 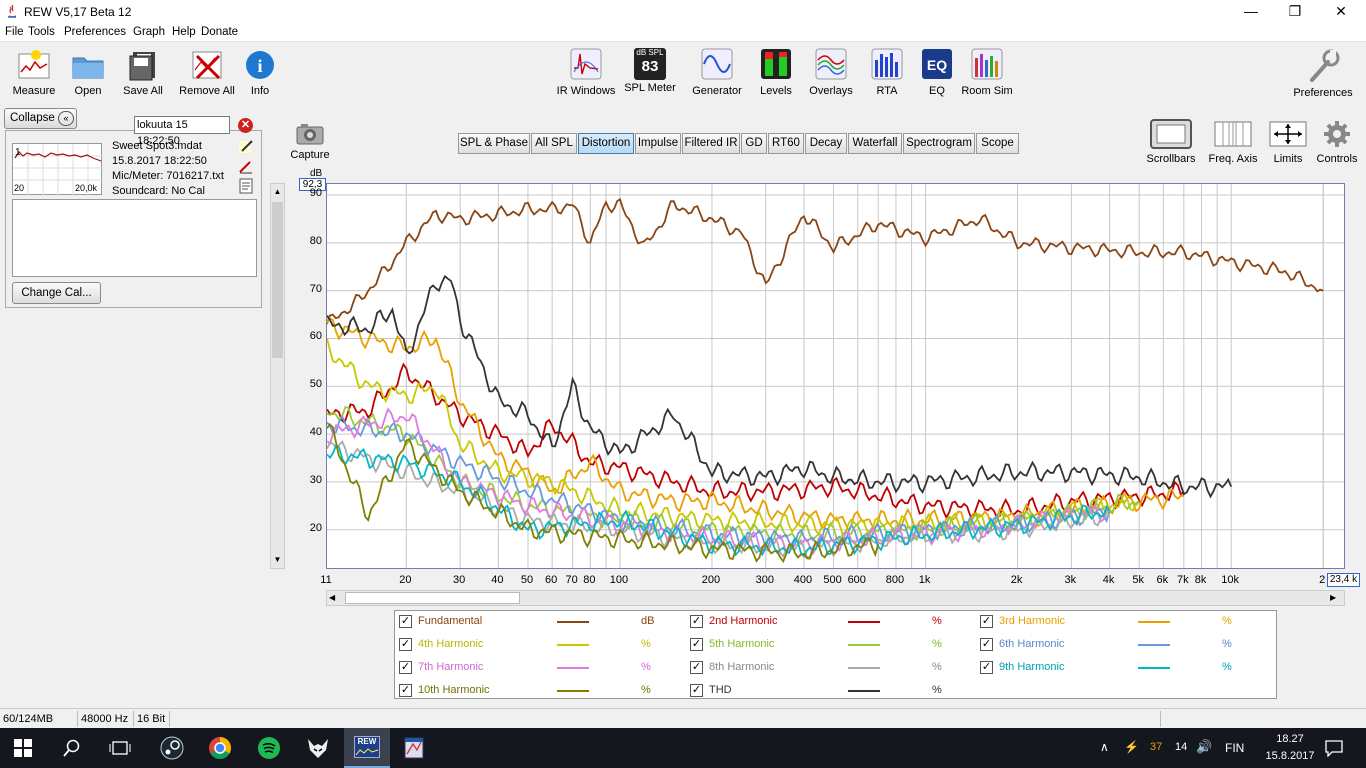 I want to click on scrollbars-button: Scrollbars, so click(x=1171, y=141).